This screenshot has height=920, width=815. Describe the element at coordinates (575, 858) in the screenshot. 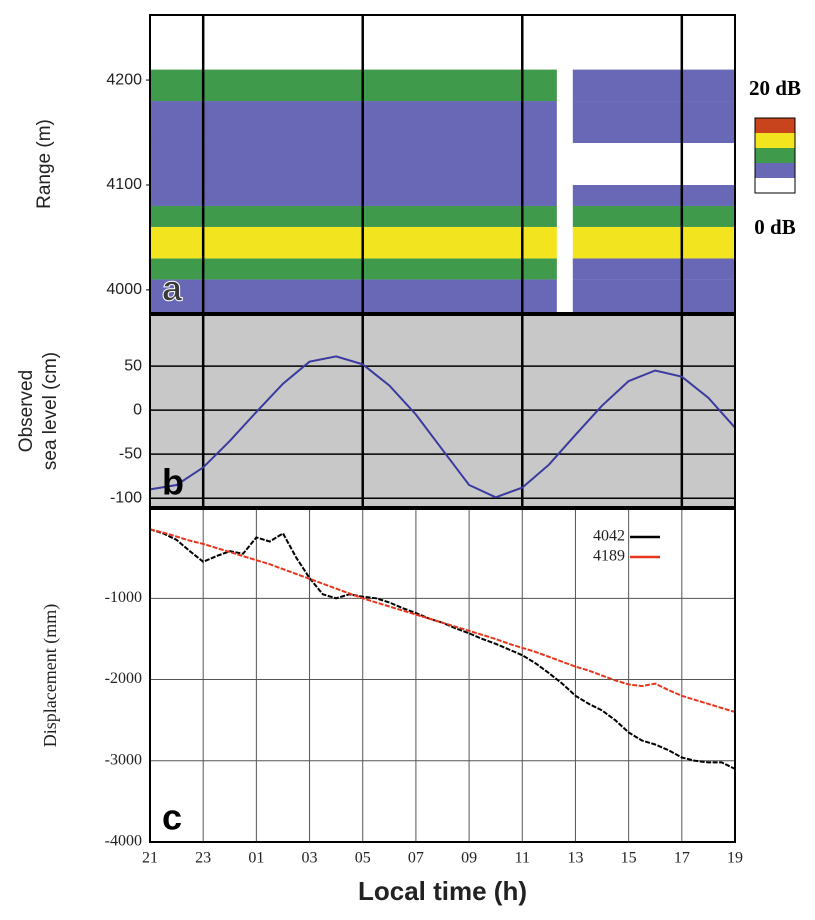

I see `x-tick-label: 13` at that location.